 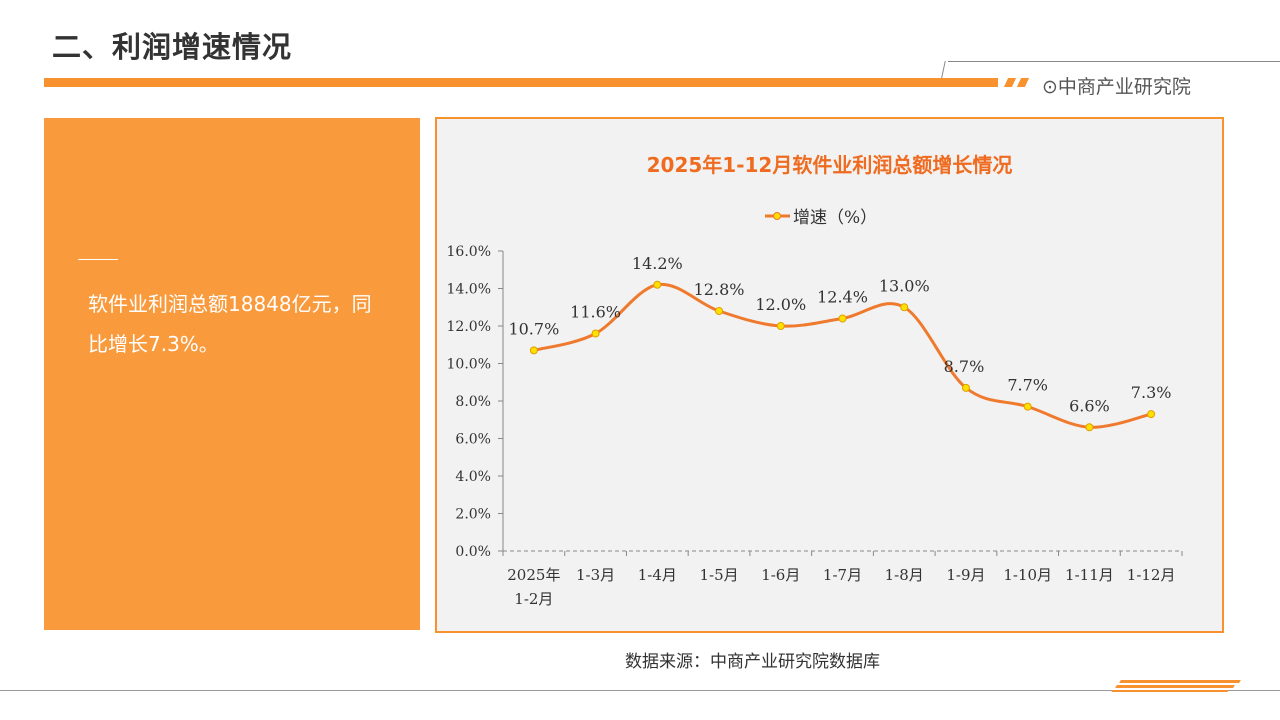 I want to click on y-tick-label: 2.0%, so click(x=473, y=515).